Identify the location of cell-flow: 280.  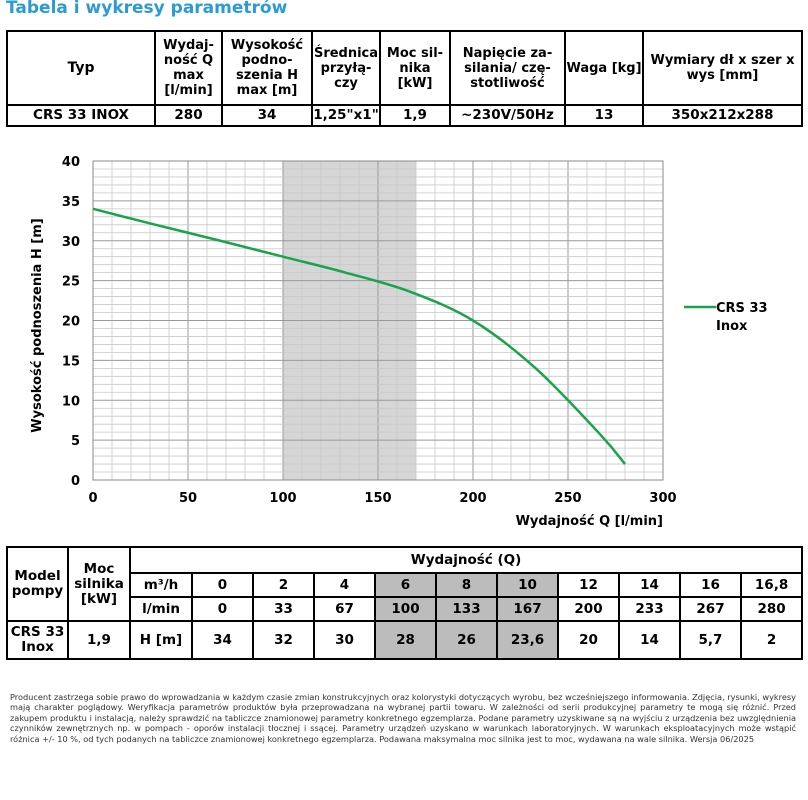
(188, 115).